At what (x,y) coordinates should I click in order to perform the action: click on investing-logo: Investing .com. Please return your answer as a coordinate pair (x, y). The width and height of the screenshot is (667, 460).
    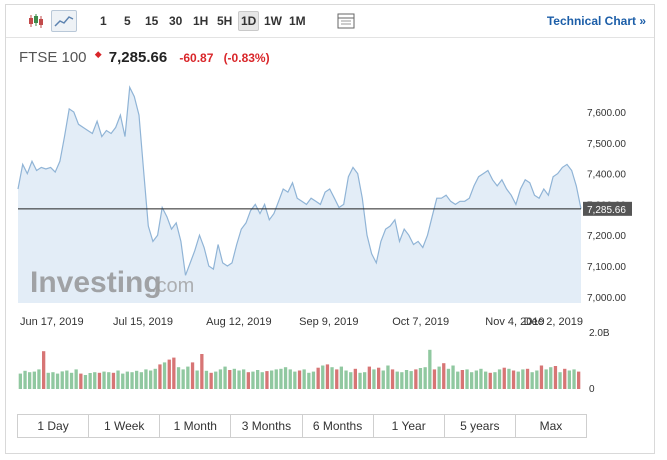
    Looking at the image, I should click on (112, 282).